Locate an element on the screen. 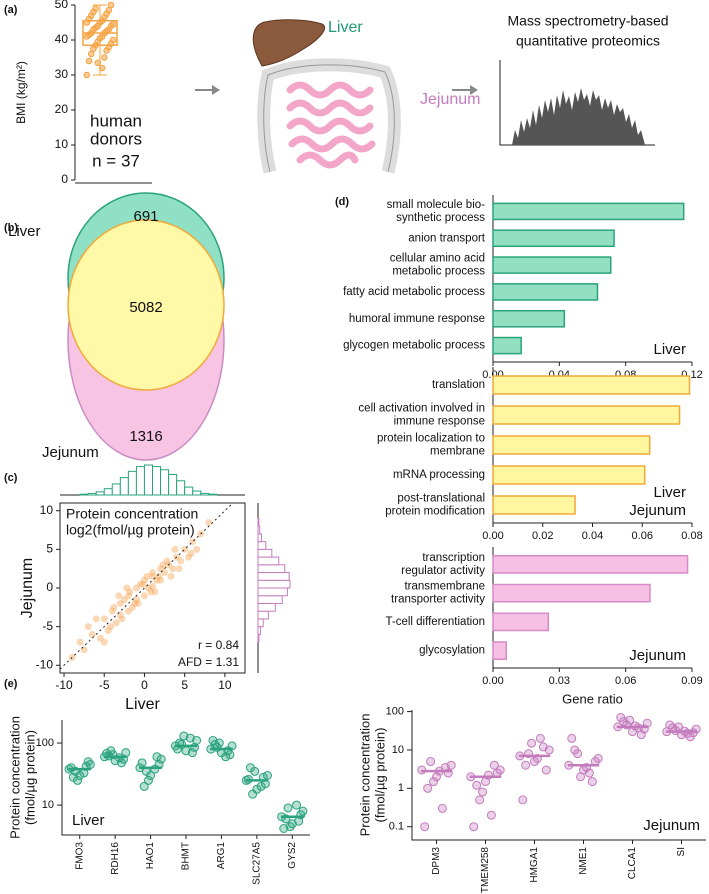 The width and height of the screenshot is (709, 894). category-label: cellular amino acid metabolic process is located at coordinates (437, 265).